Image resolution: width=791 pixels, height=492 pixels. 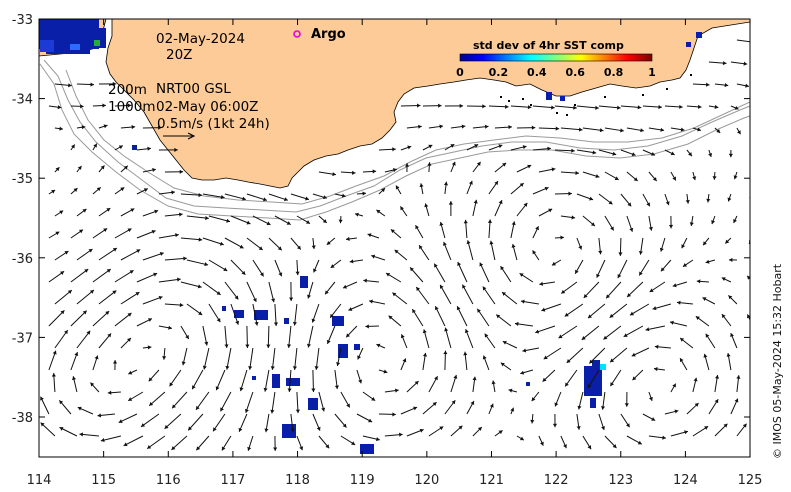 What do you see at coordinates (362, 480) in the screenshot?
I see `longitude-tick-label: 119` at bounding box center [362, 480].